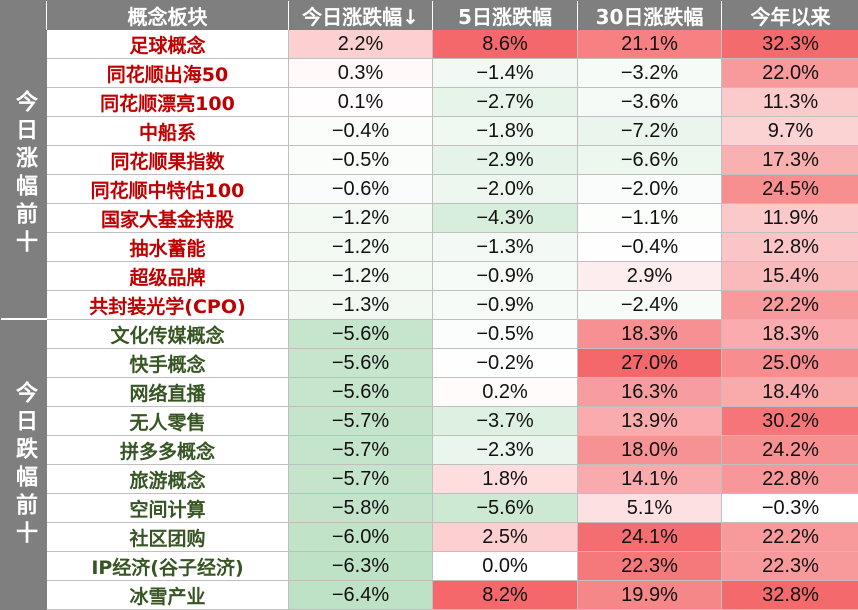 This screenshot has width=858, height=610. I want to click on cell-ytd: 18.3%, so click(790, 334).